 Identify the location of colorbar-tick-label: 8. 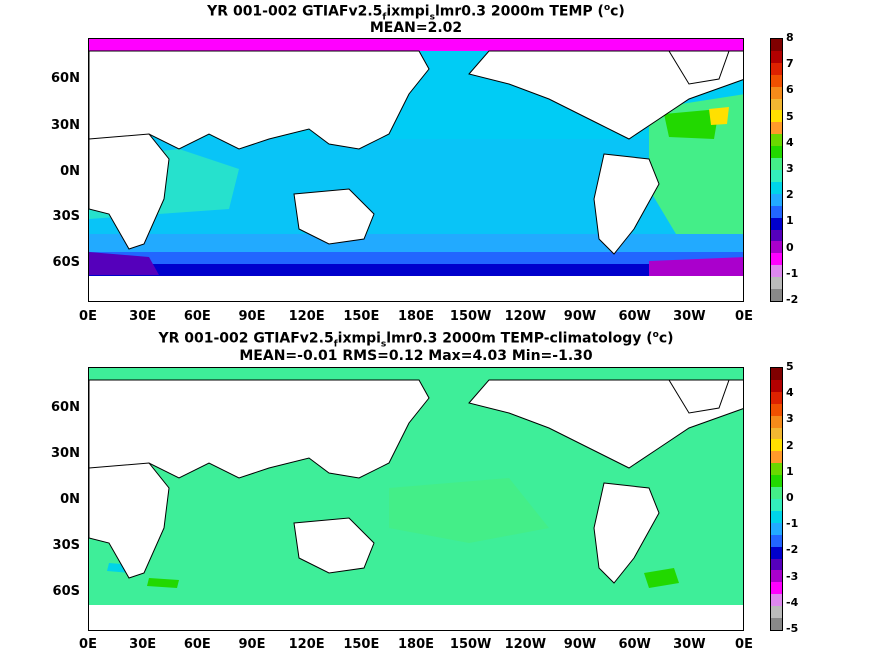
(790, 37).